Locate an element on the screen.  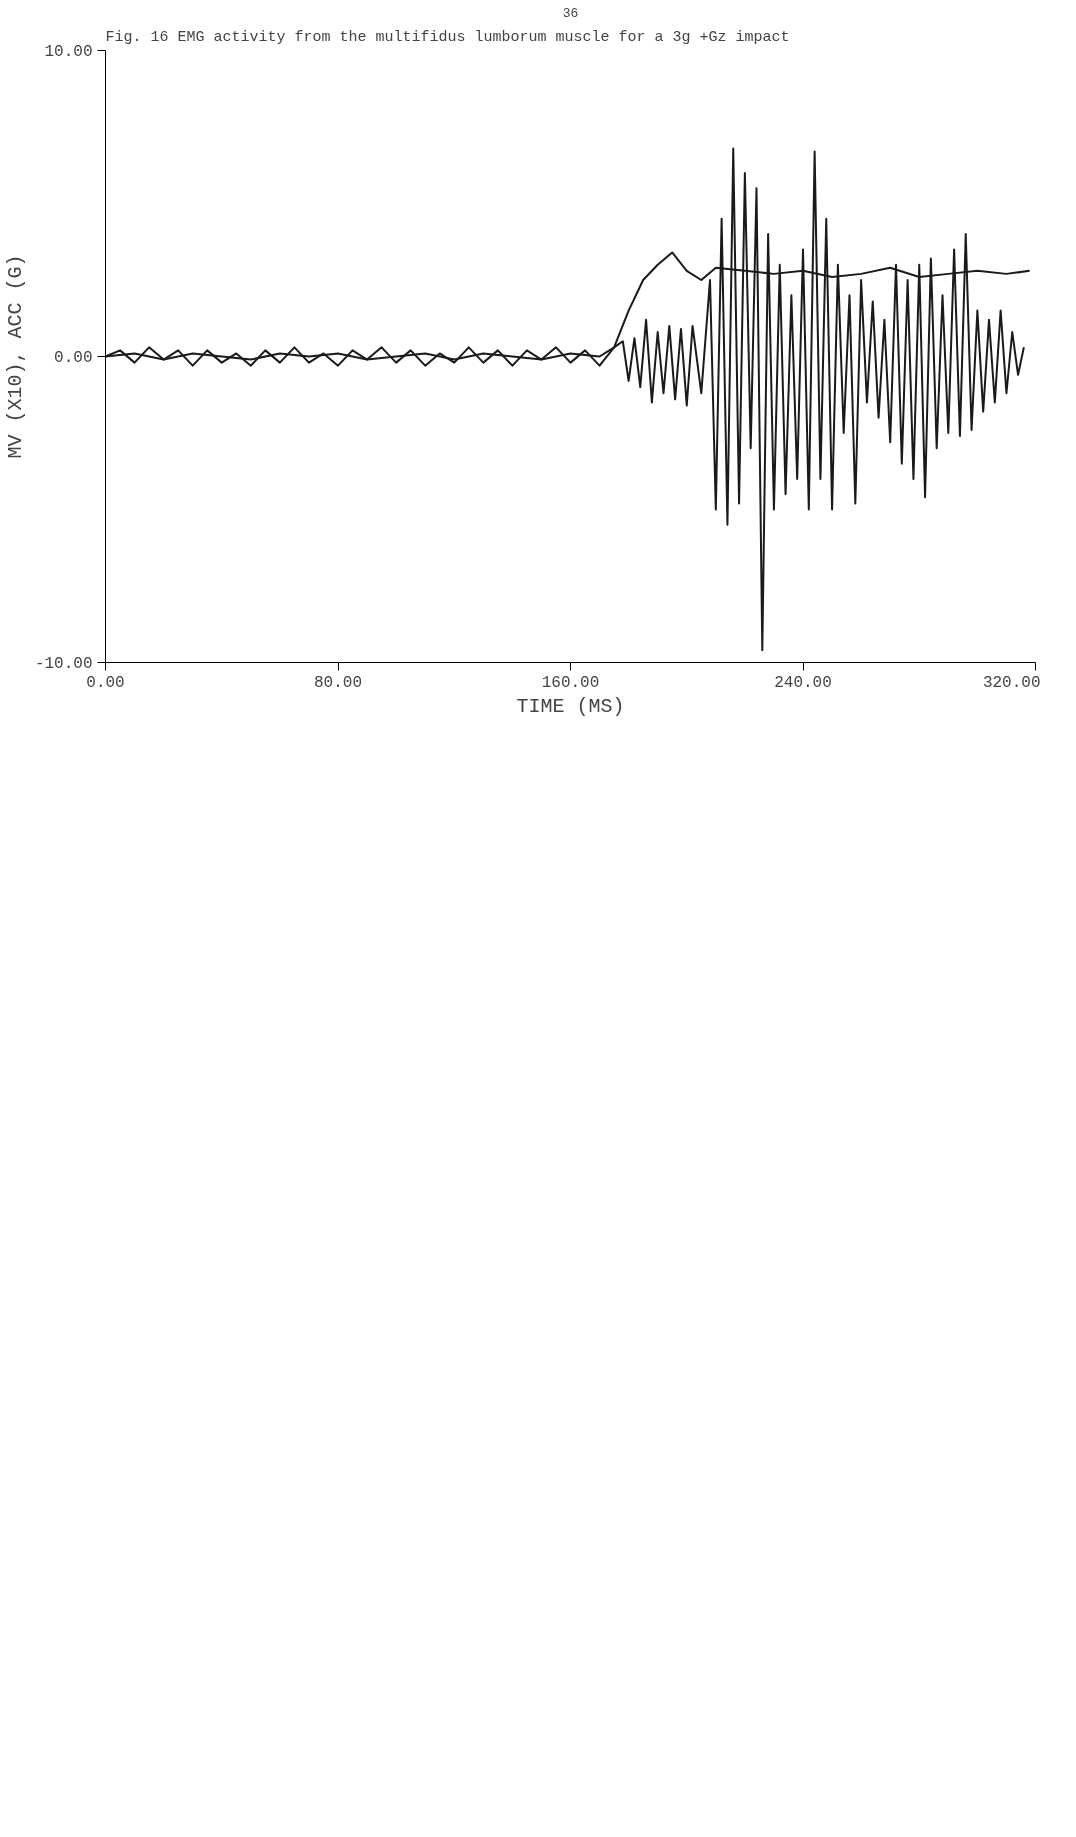
y-tick-label: 10.00 is located at coordinates (68, 52).